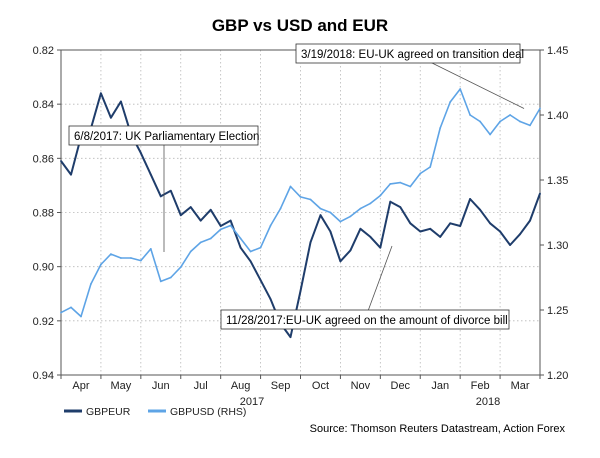  I want to click on annotation-leader-line, so click(380, 278).